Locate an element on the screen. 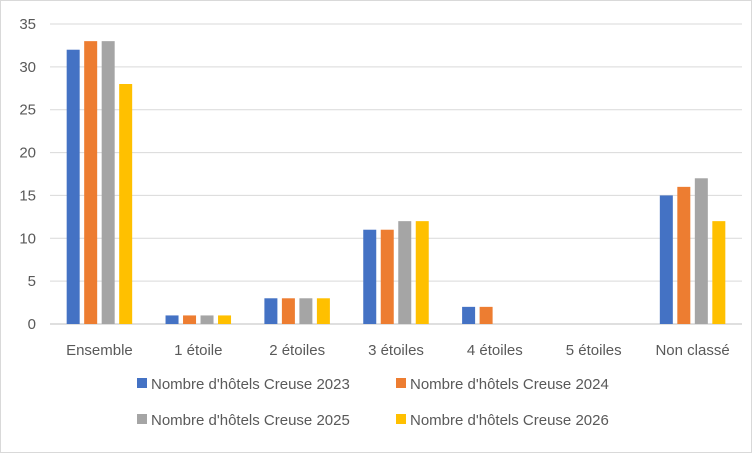 This screenshot has width=752, height=453. x-tick-label: 4 étoiles is located at coordinates (495, 350).